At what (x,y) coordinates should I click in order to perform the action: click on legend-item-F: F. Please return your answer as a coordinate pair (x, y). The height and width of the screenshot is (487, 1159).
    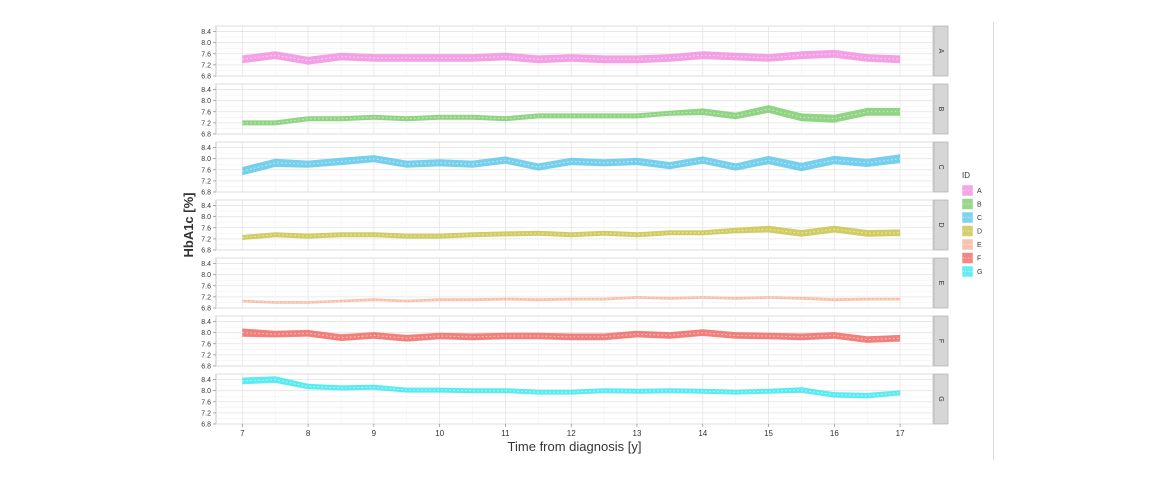
    Looking at the image, I should click on (971, 258).